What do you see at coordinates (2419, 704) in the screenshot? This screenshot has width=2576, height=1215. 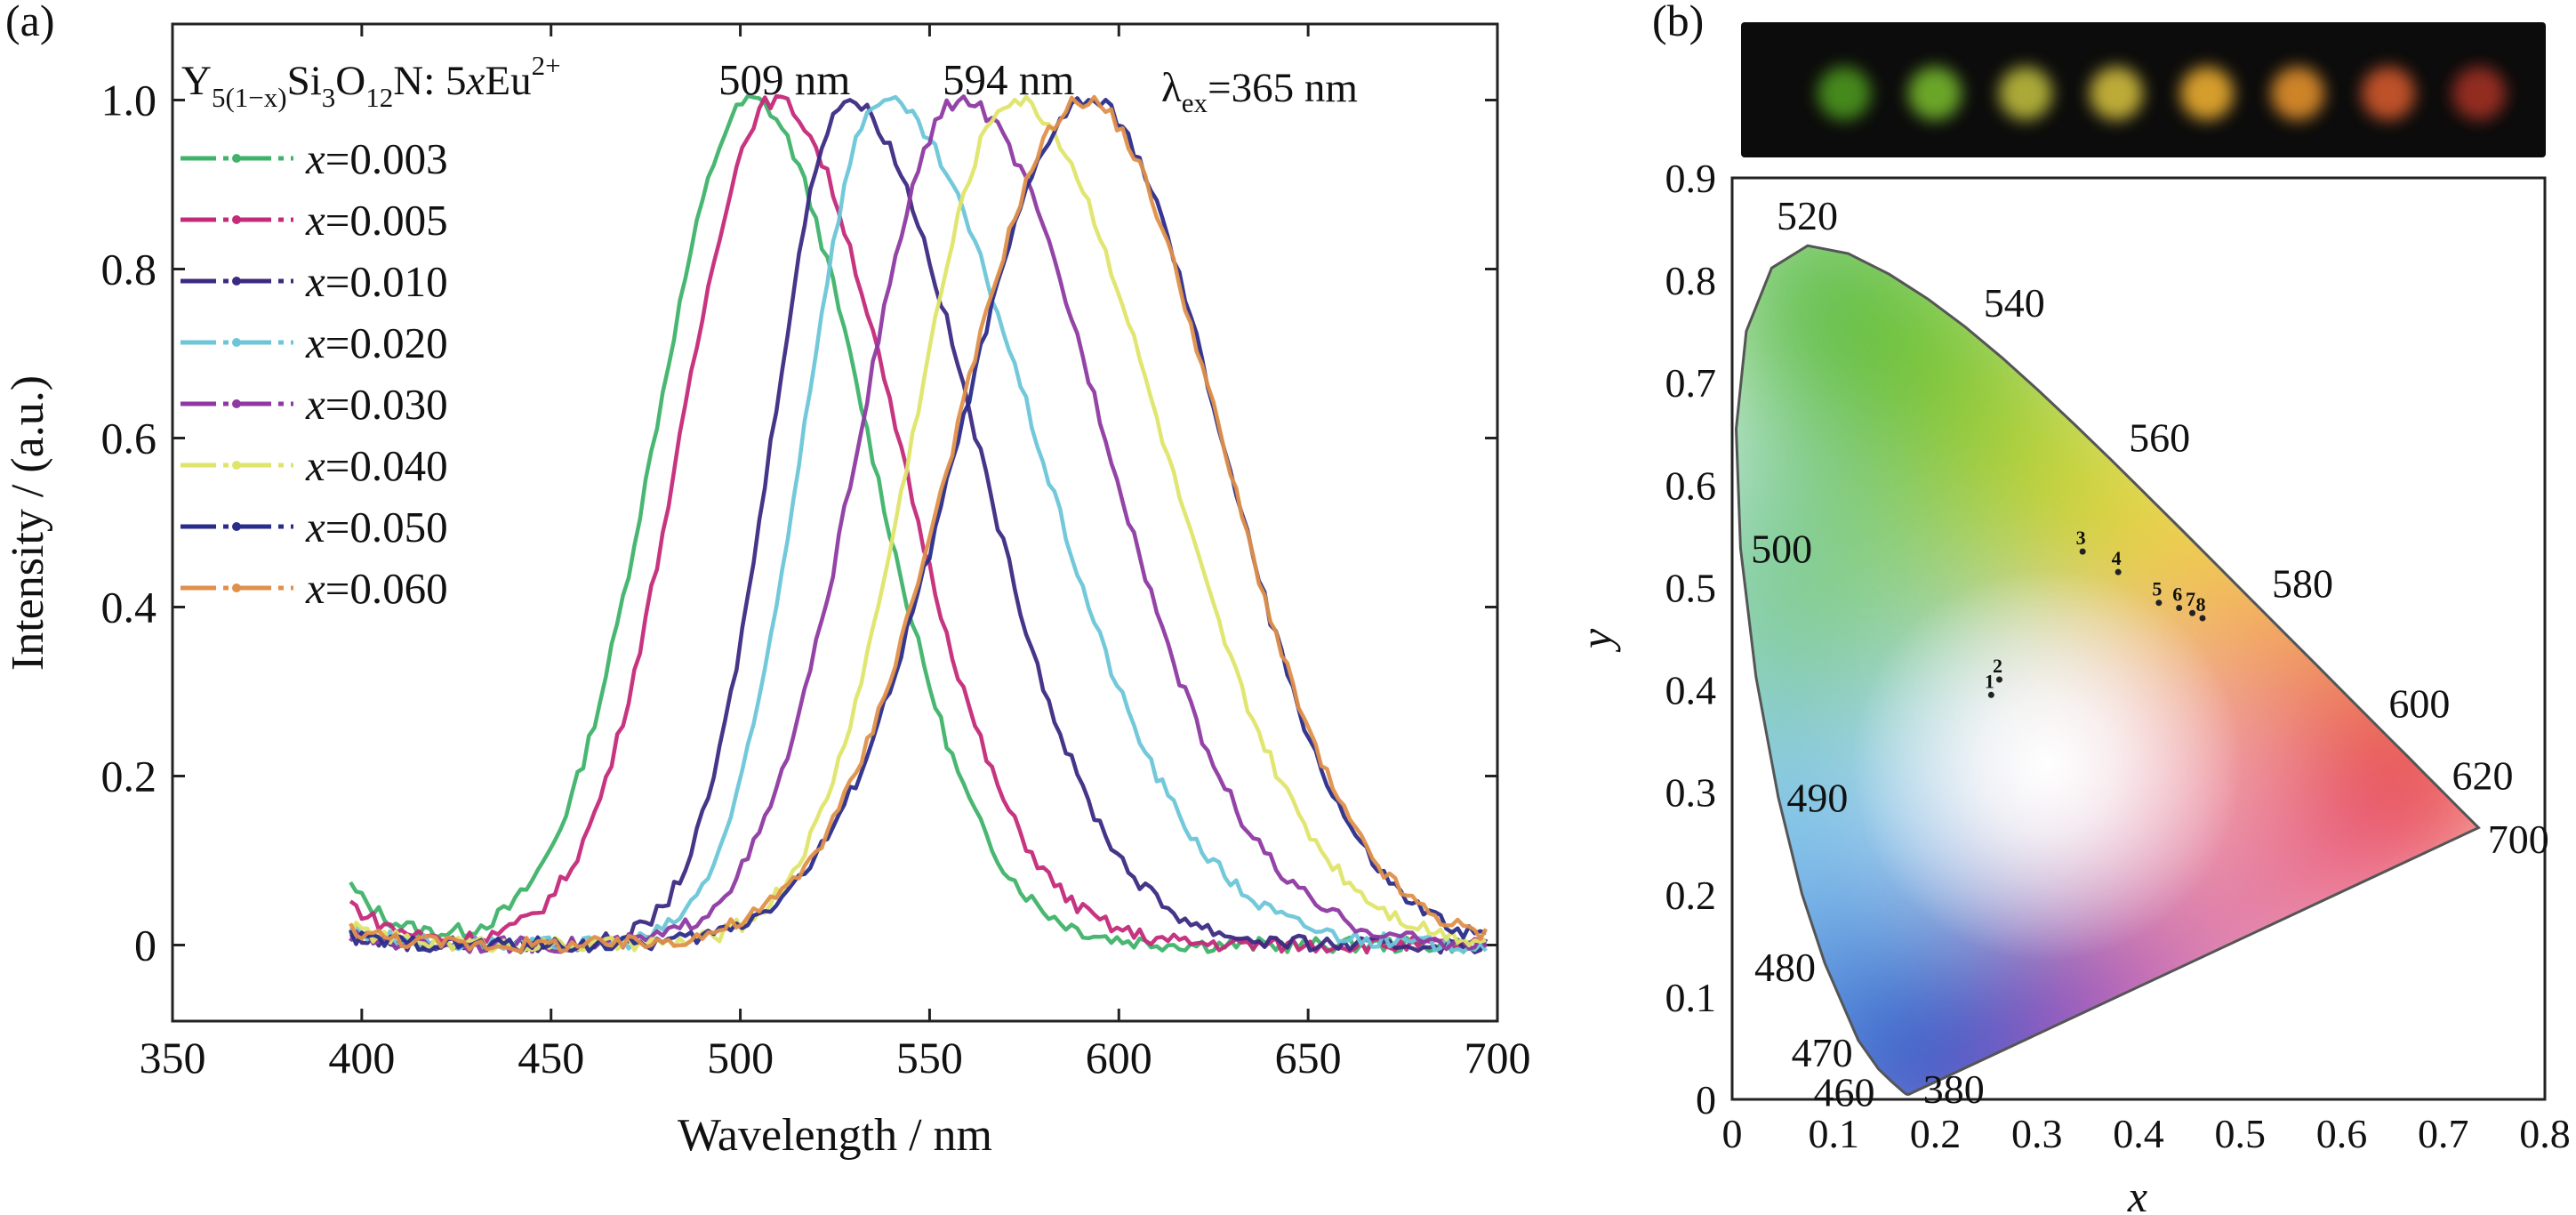 I see `locus-label-600: 600` at bounding box center [2419, 704].